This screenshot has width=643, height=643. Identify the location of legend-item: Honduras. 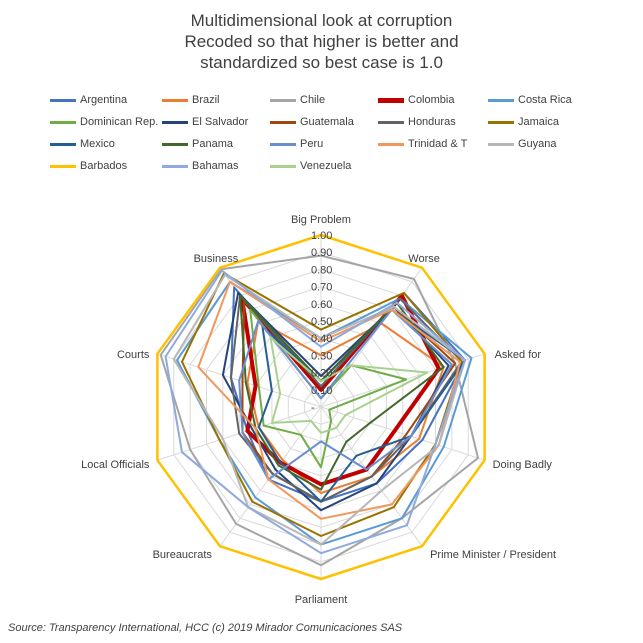
(417, 122).